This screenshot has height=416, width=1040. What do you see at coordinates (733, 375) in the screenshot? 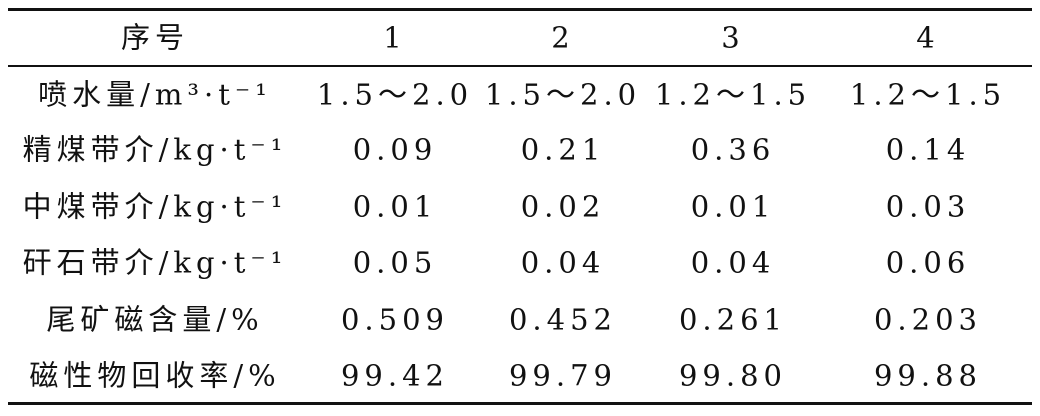
I see `data-cell: 99.80` at bounding box center [733, 375].